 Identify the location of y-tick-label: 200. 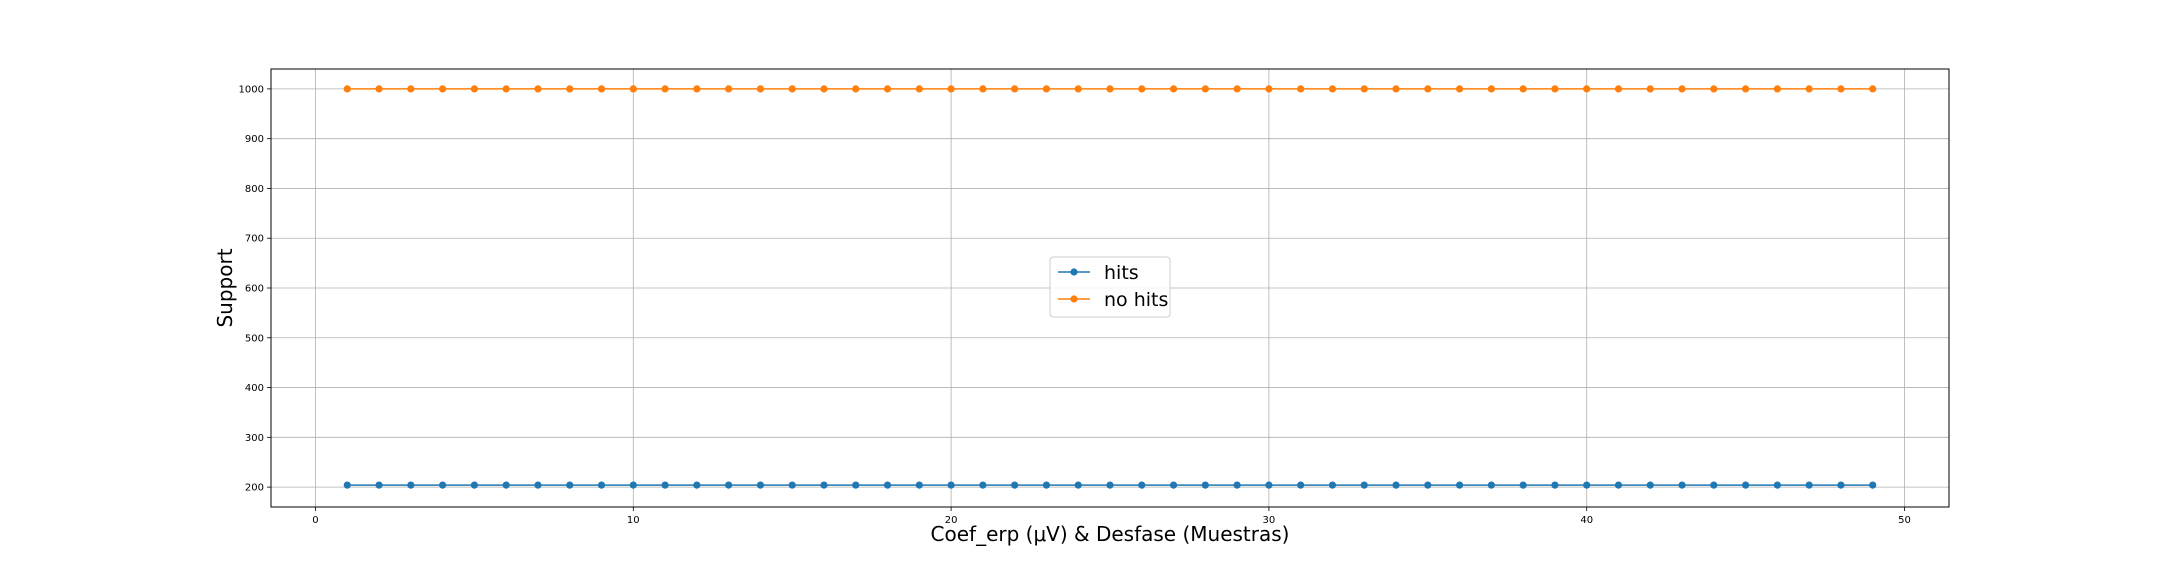
(254, 488).